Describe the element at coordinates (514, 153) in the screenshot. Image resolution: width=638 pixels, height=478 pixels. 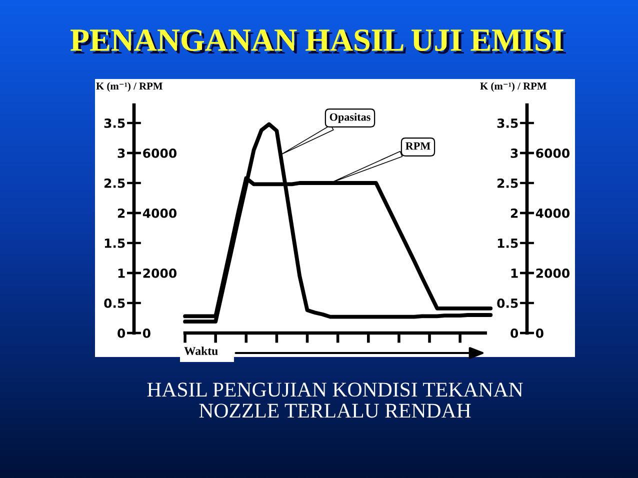
I see `text: 3` at that location.